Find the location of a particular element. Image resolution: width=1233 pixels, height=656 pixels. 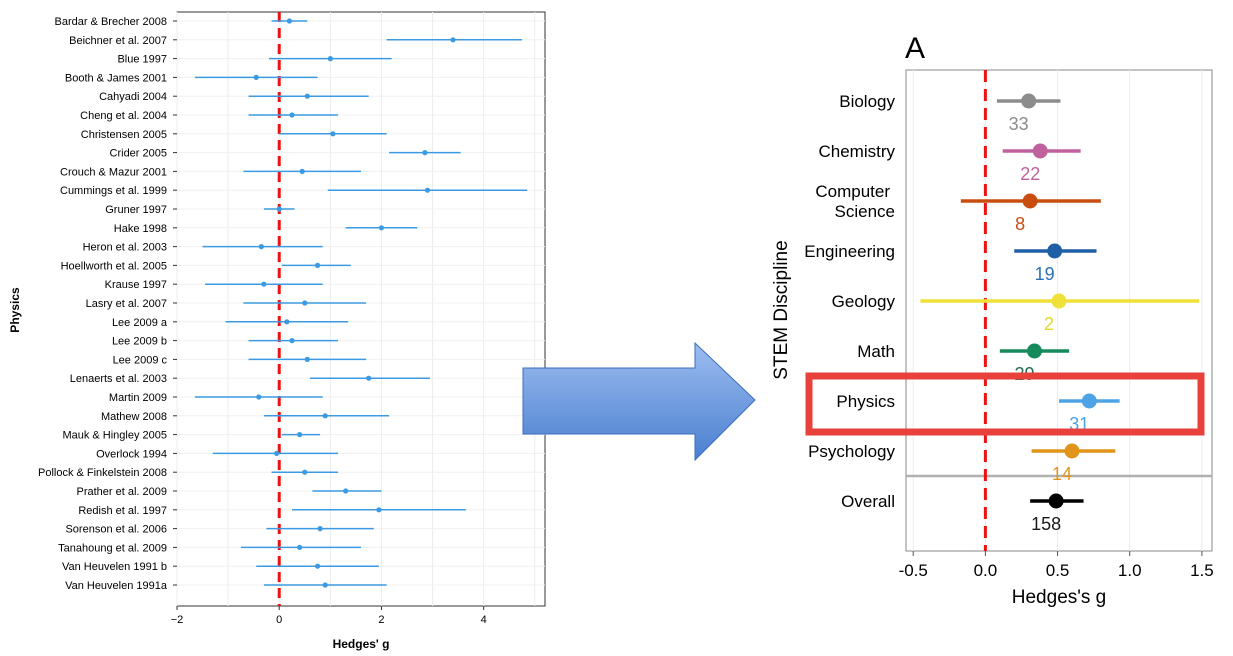

x-tick-label: 1.5 is located at coordinates (1202, 570).